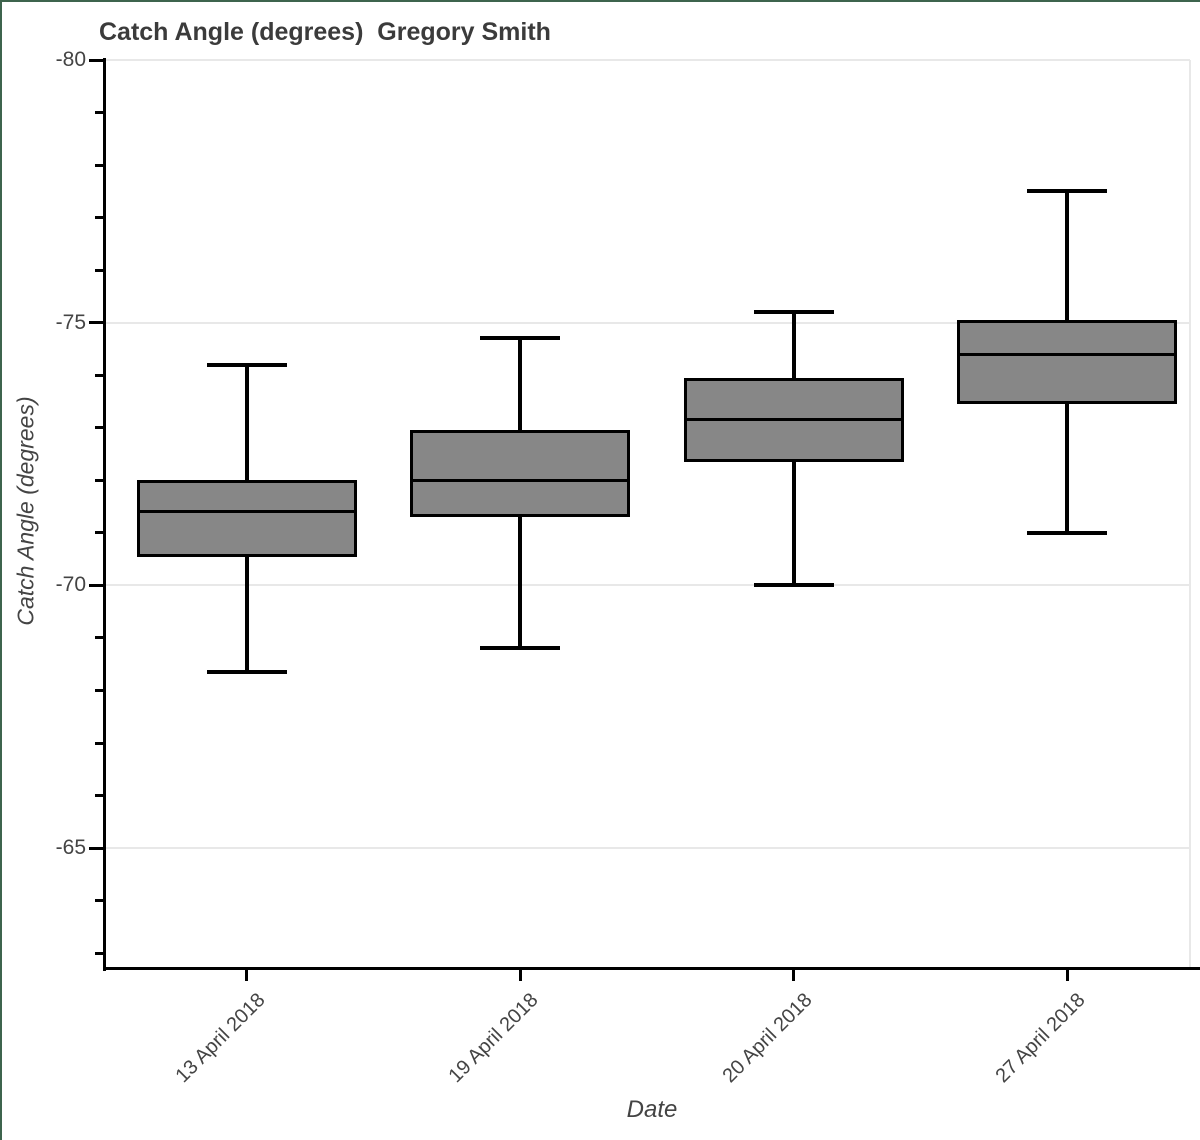  I want to click on y-tick-label: -80, so click(70, 59).